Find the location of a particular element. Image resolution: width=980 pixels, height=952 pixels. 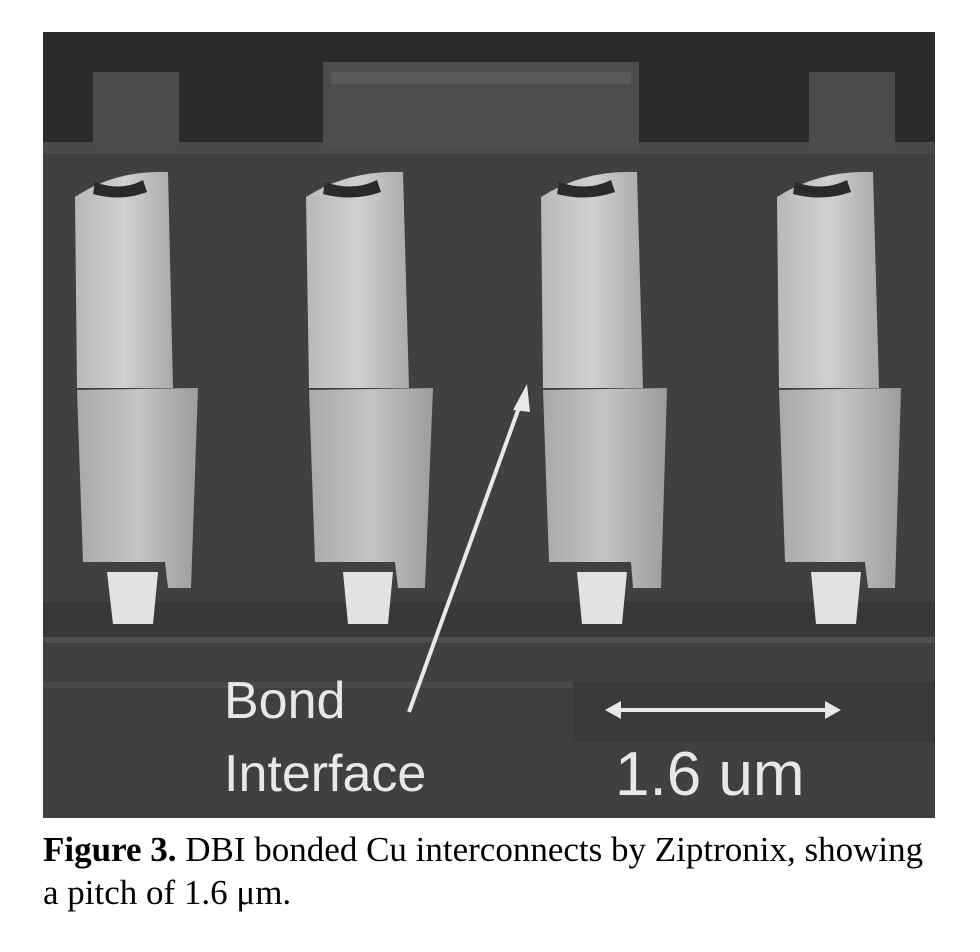

scale-bar-label: 1.6 um is located at coordinates (710, 774).